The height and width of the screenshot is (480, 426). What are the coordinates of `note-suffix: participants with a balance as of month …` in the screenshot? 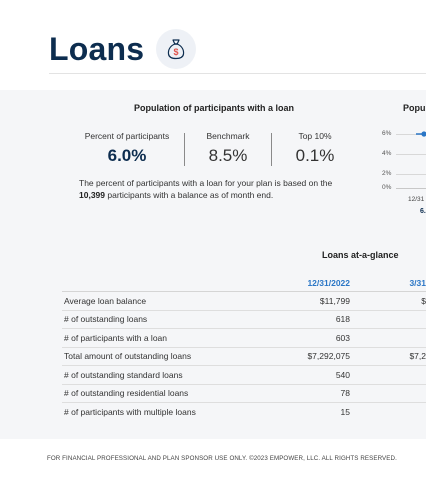 It's located at (190, 195).